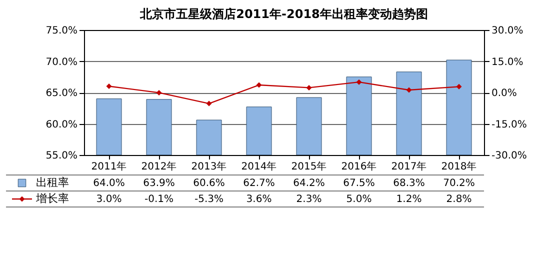 This screenshot has width=550, height=260. I want to click on legend-label: 出租率, so click(52, 182).